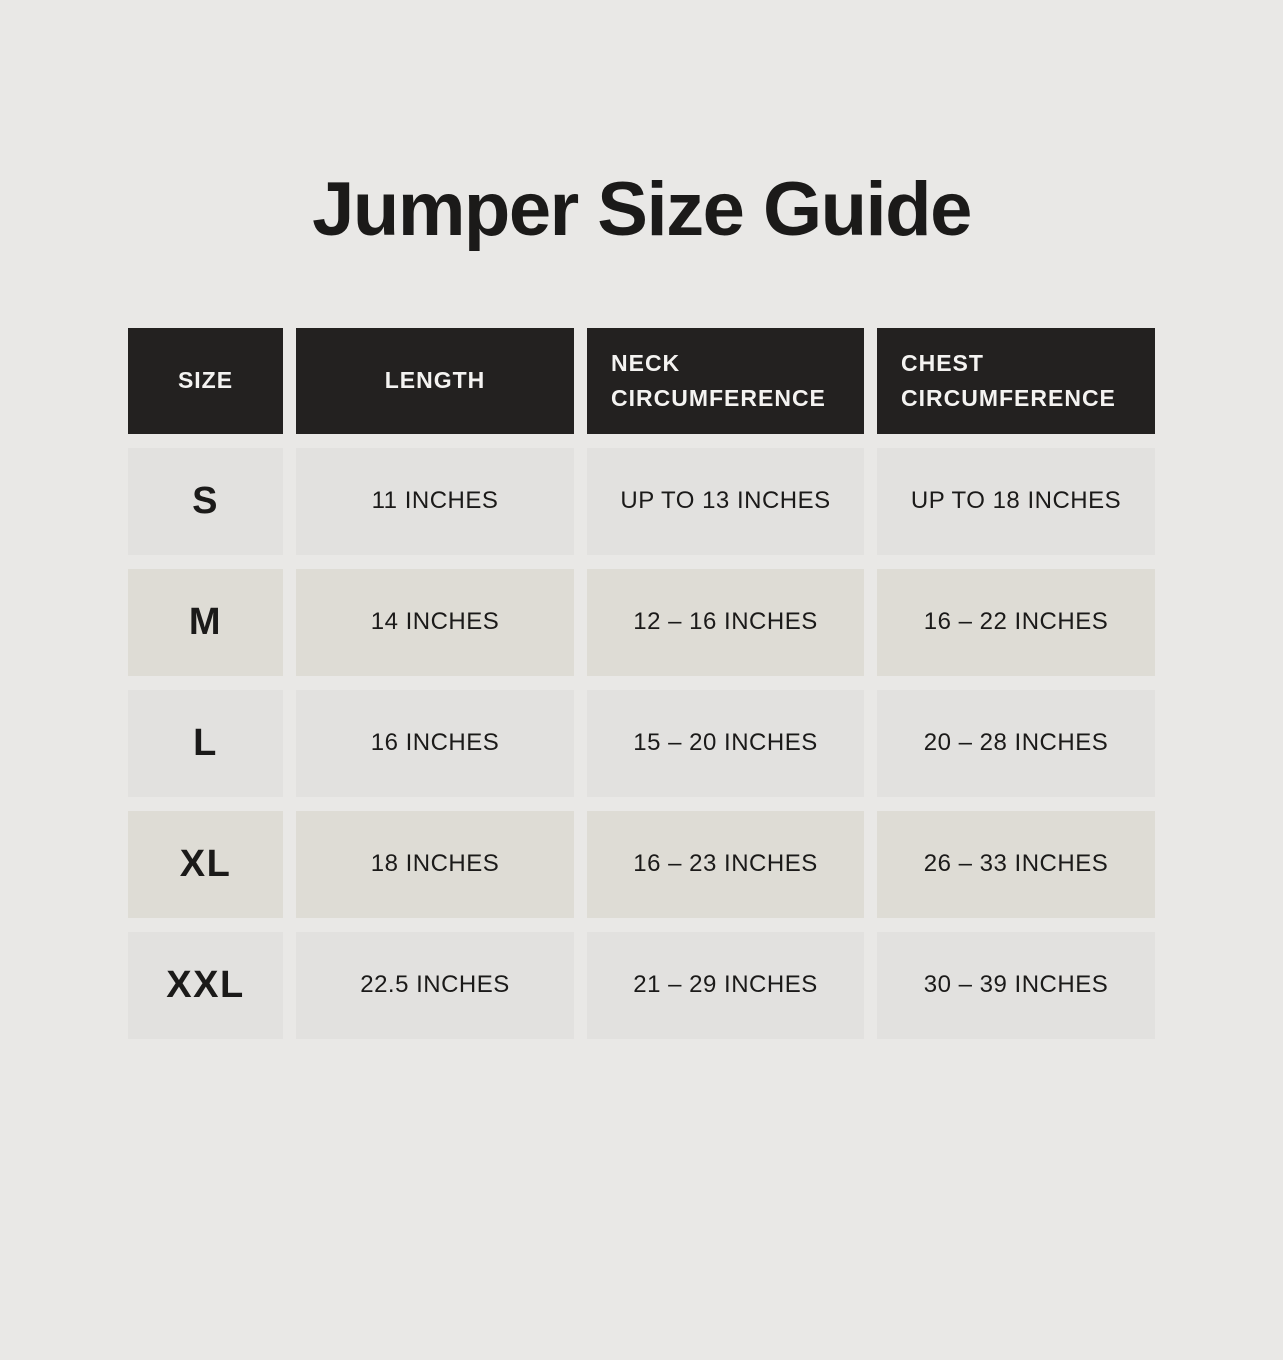 The height and width of the screenshot is (1360, 1283). Describe the element at coordinates (1016, 985) in the screenshot. I see `chest-circumference-cell: 30 – 39 INCHES` at that location.